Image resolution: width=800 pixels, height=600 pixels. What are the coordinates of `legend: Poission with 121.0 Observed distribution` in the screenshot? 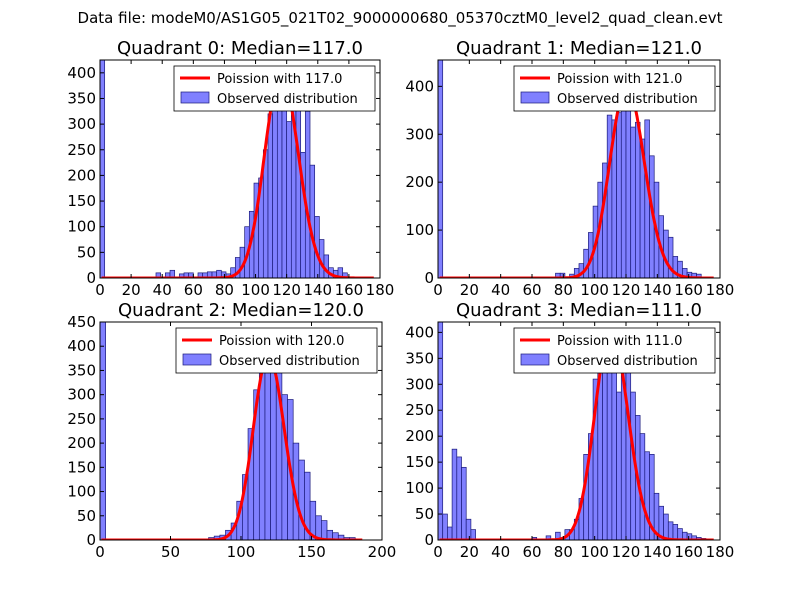 It's located at (614, 88).